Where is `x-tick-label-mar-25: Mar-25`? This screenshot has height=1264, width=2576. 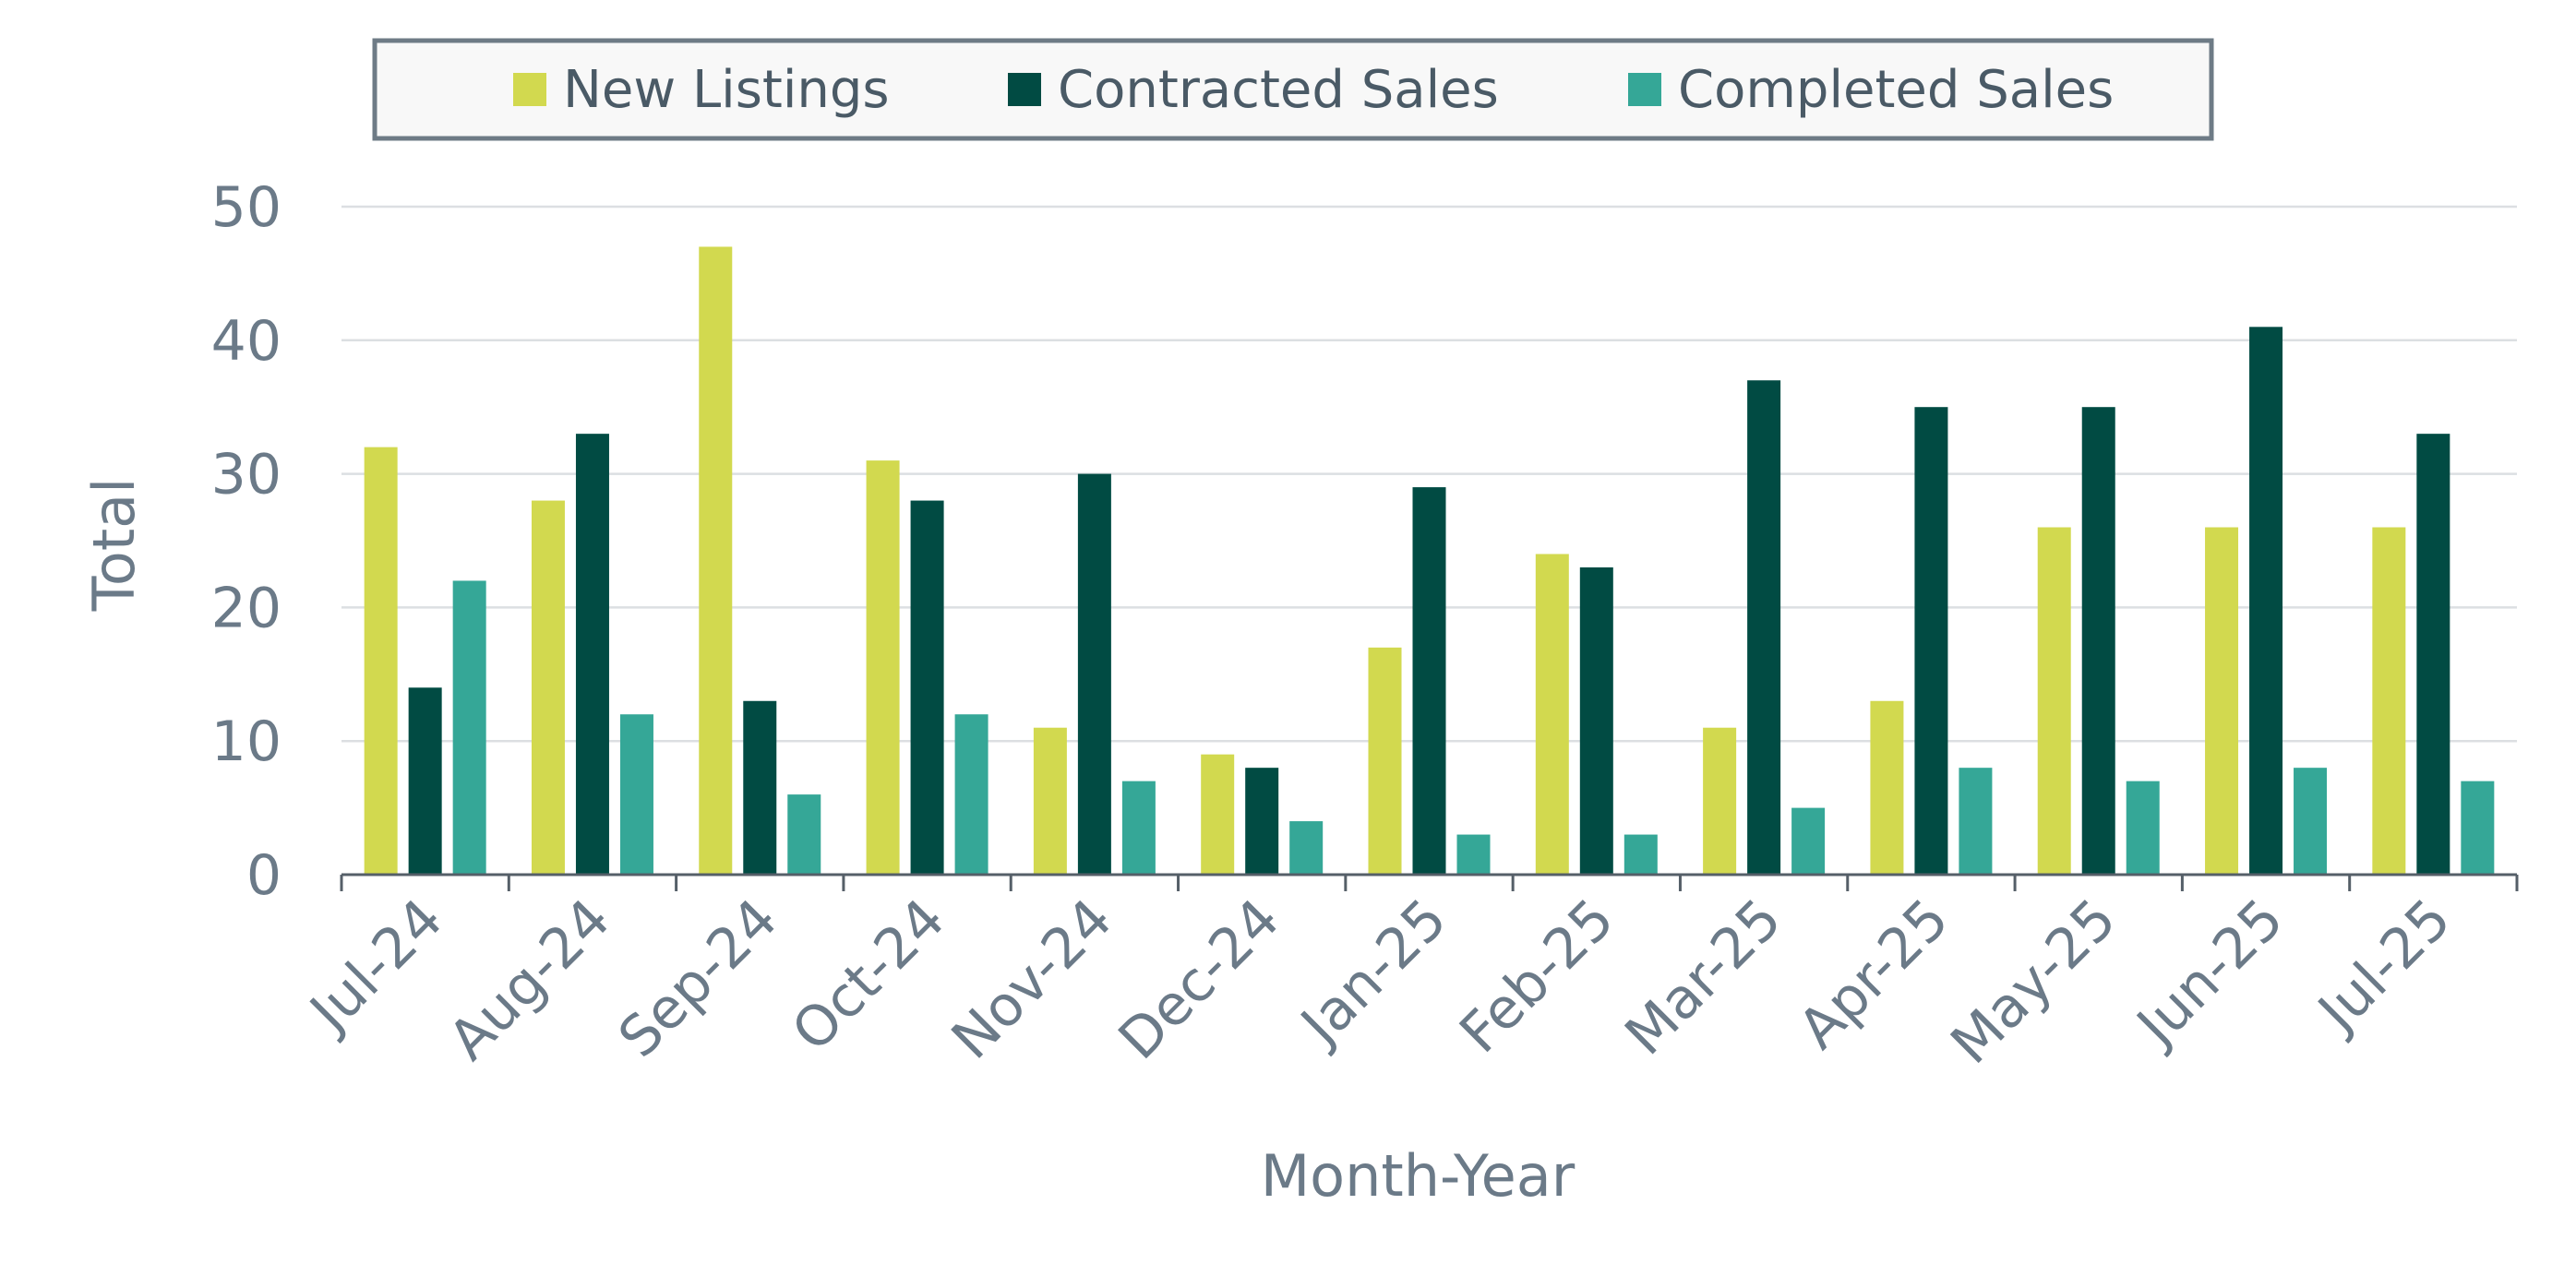
x-tick-label-mar-25: Mar-25 is located at coordinates (1704, 977).